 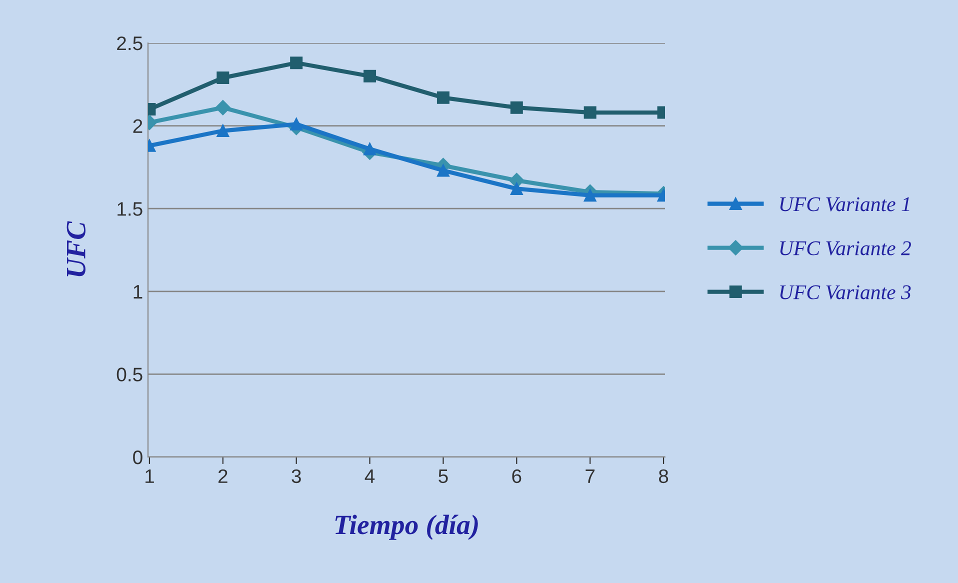 What do you see at coordinates (845, 248) in the screenshot?
I see `legend-label: UFC Variante 2` at bounding box center [845, 248].